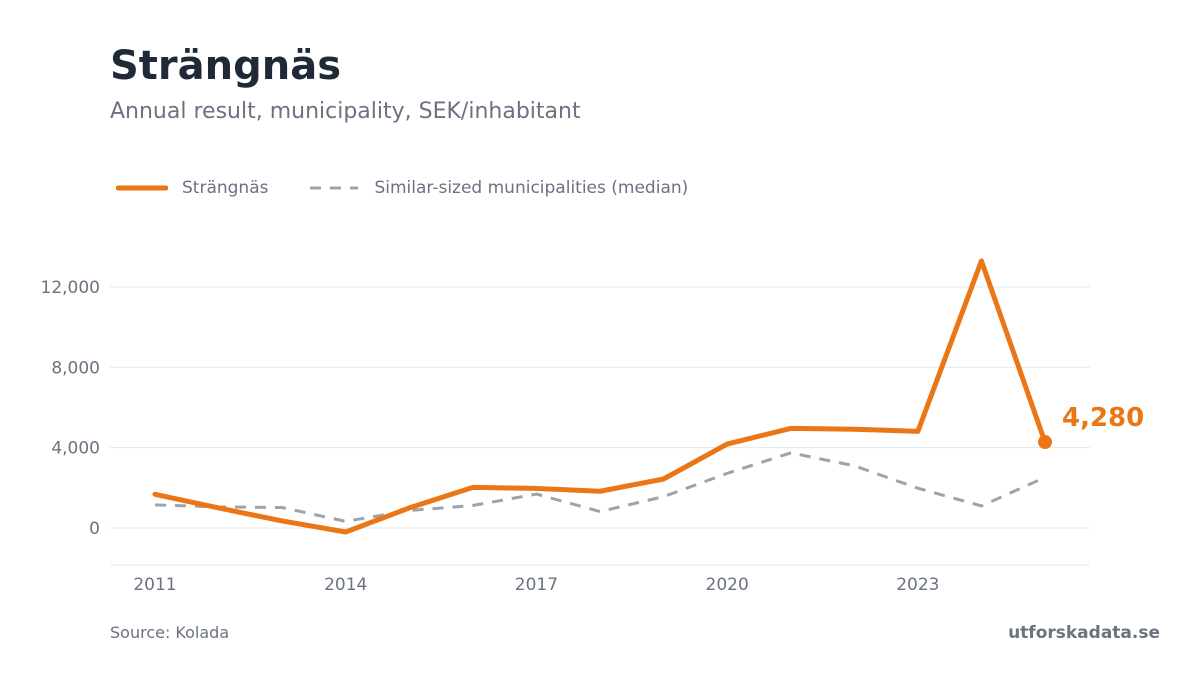 Image resolution: width=1200 pixels, height=679 pixels. I want to click on y-tick-label-0: 0, so click(94, 529).